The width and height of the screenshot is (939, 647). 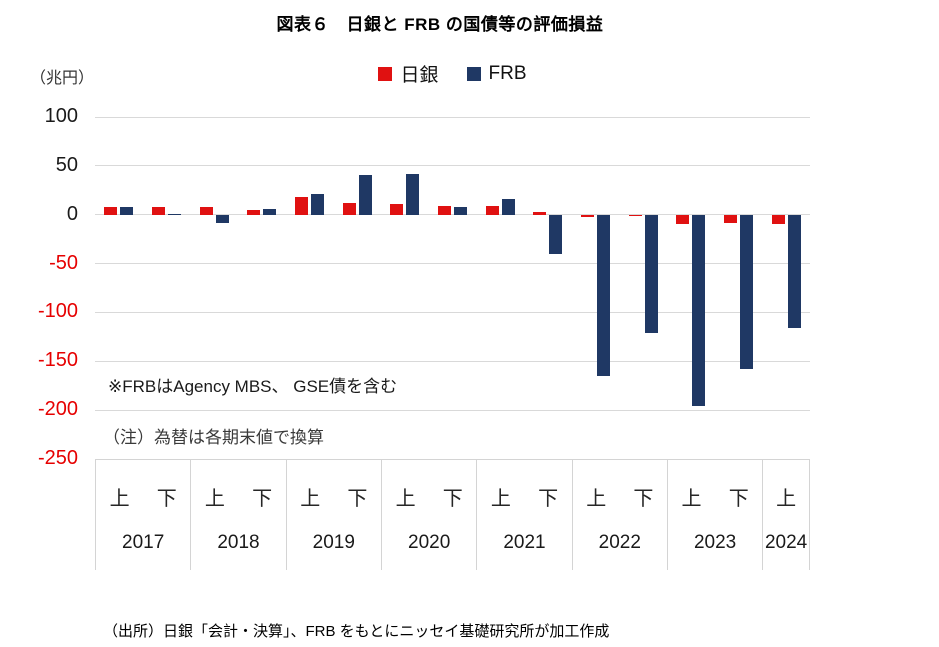 I want to click on bar-日銀-2017上, so click(x=111, y=210).